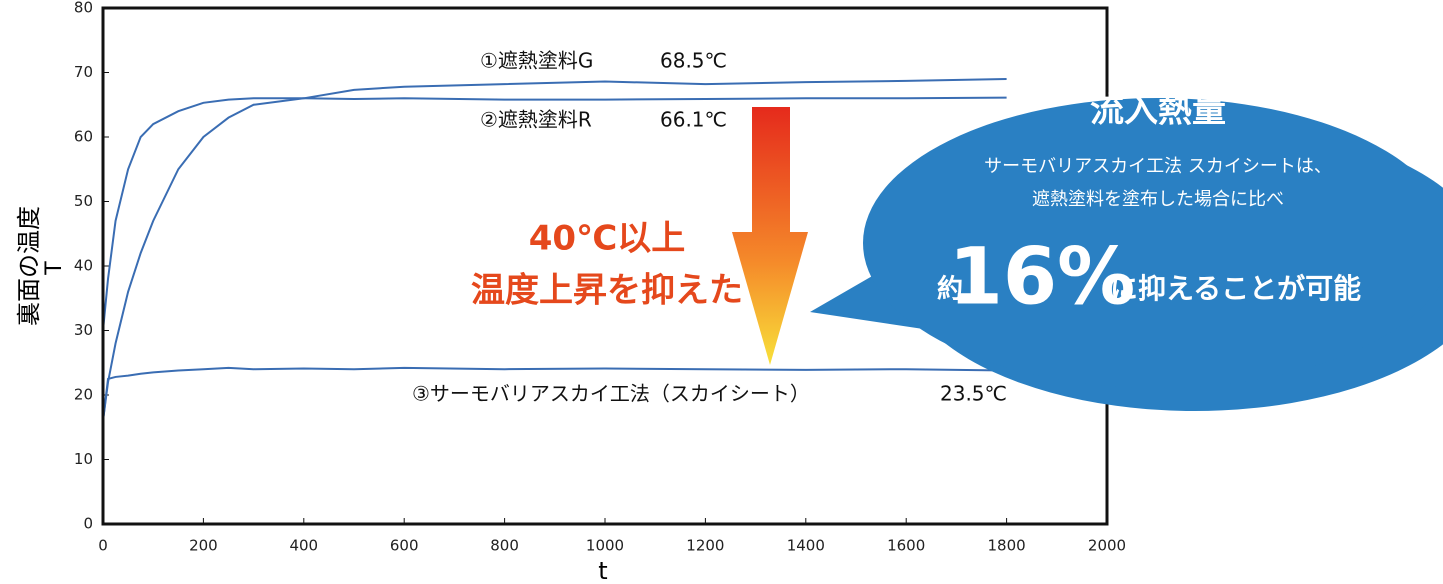 This screenshot has width=1443, height=584. I want to click on callout-suffix: に抑えることが可能, so click(1235, 288).